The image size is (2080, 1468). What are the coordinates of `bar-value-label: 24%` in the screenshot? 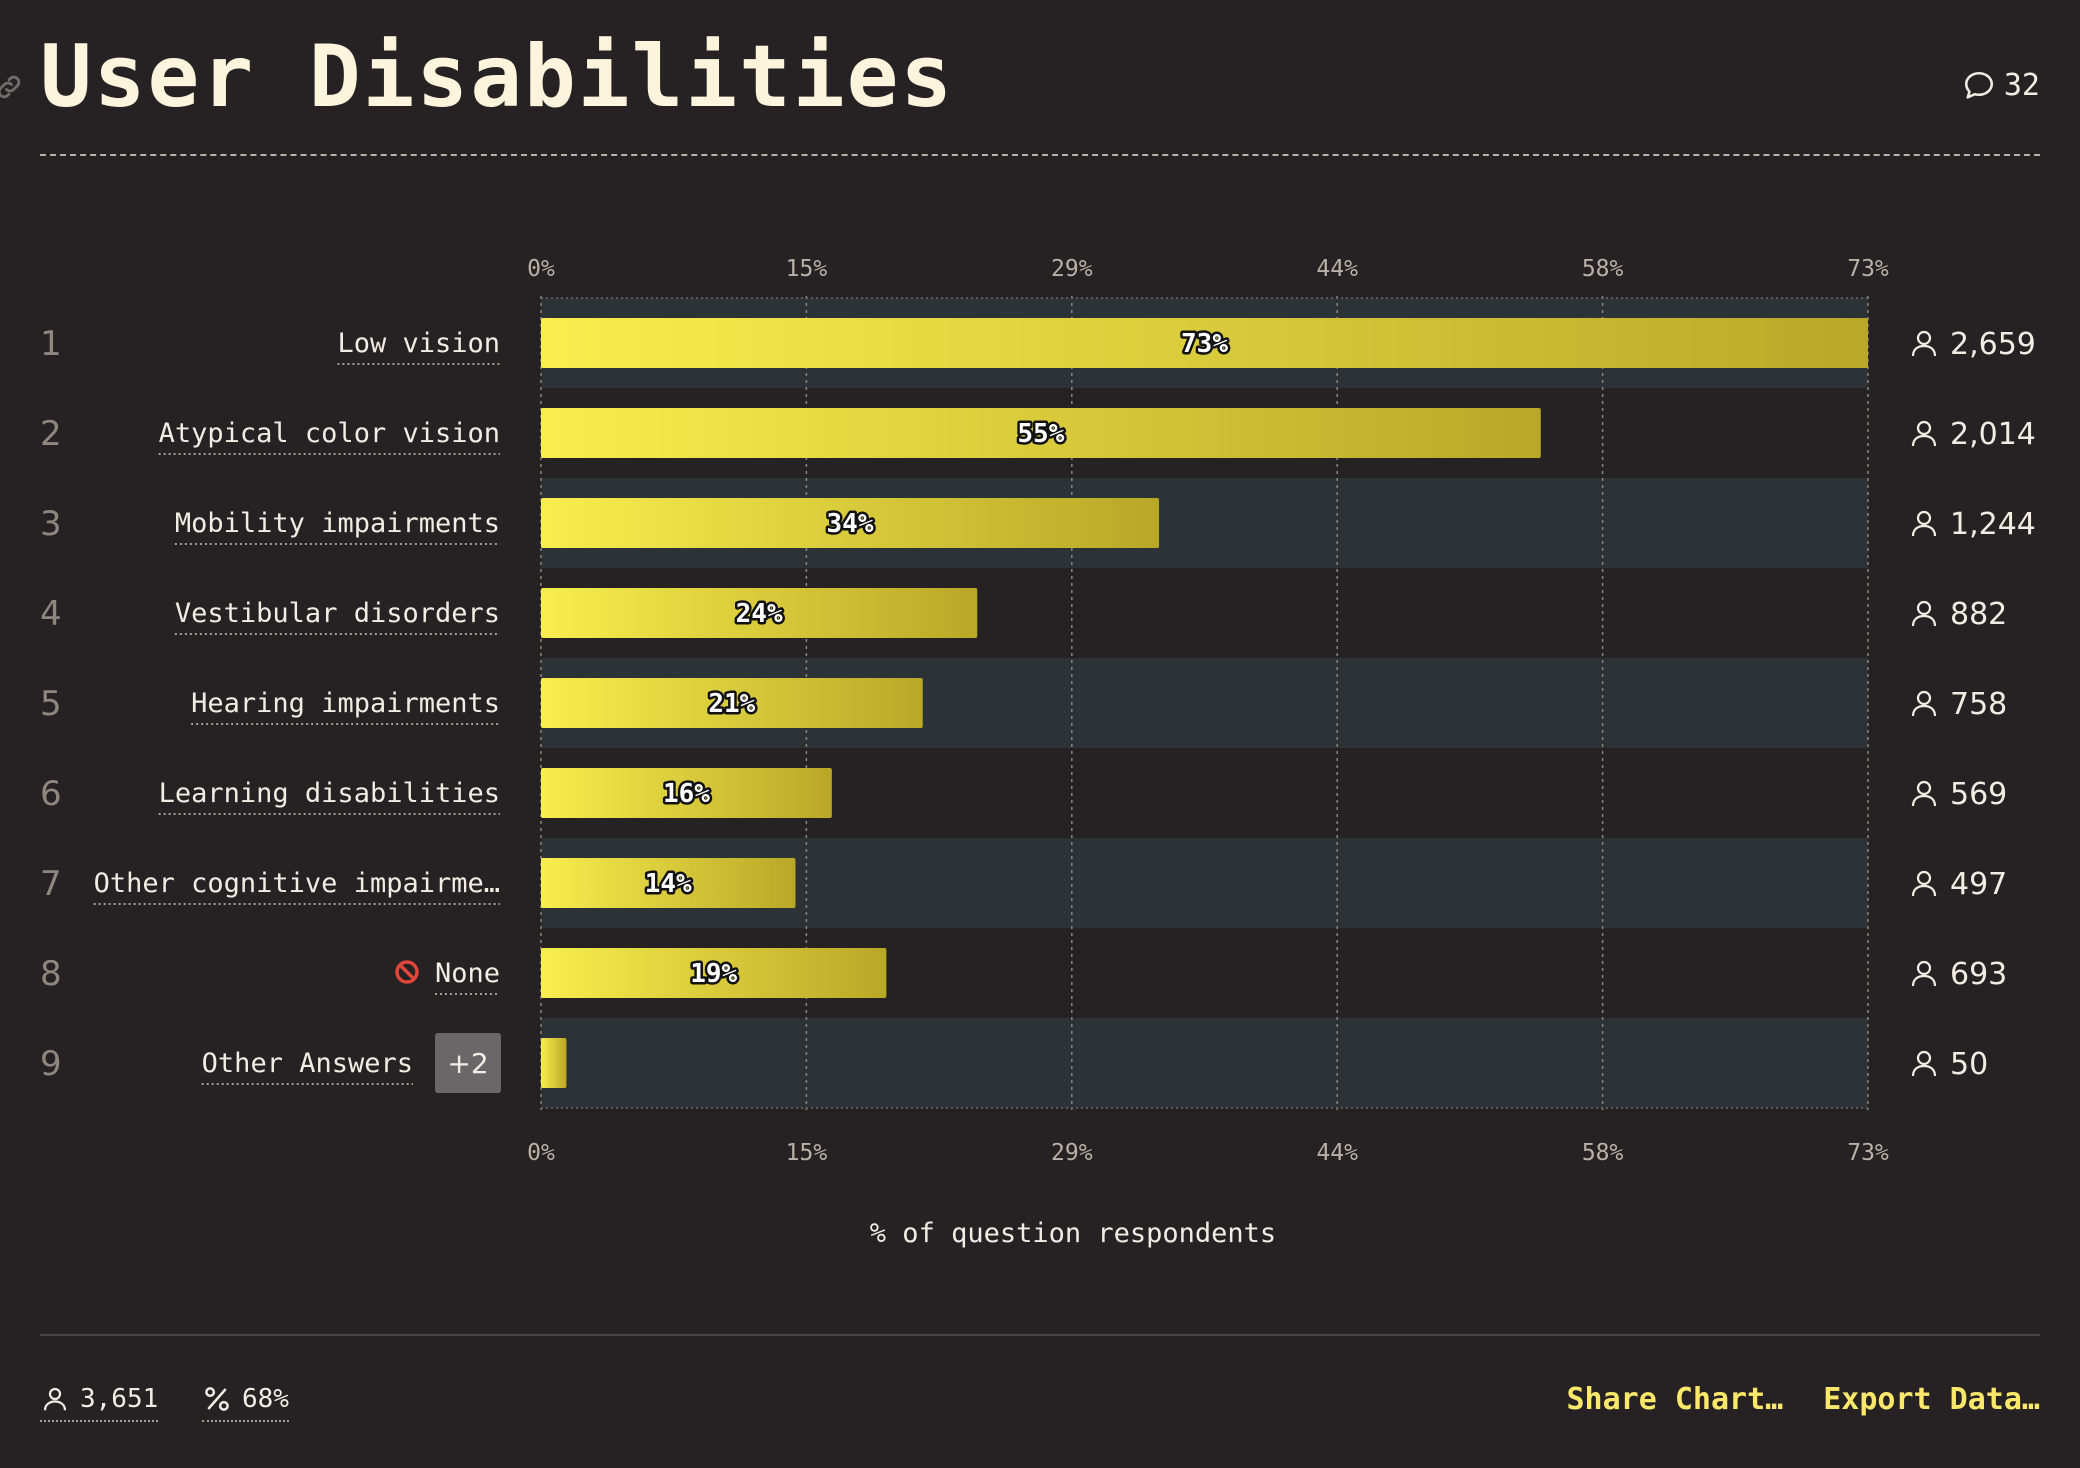 It's located at (759, 614).